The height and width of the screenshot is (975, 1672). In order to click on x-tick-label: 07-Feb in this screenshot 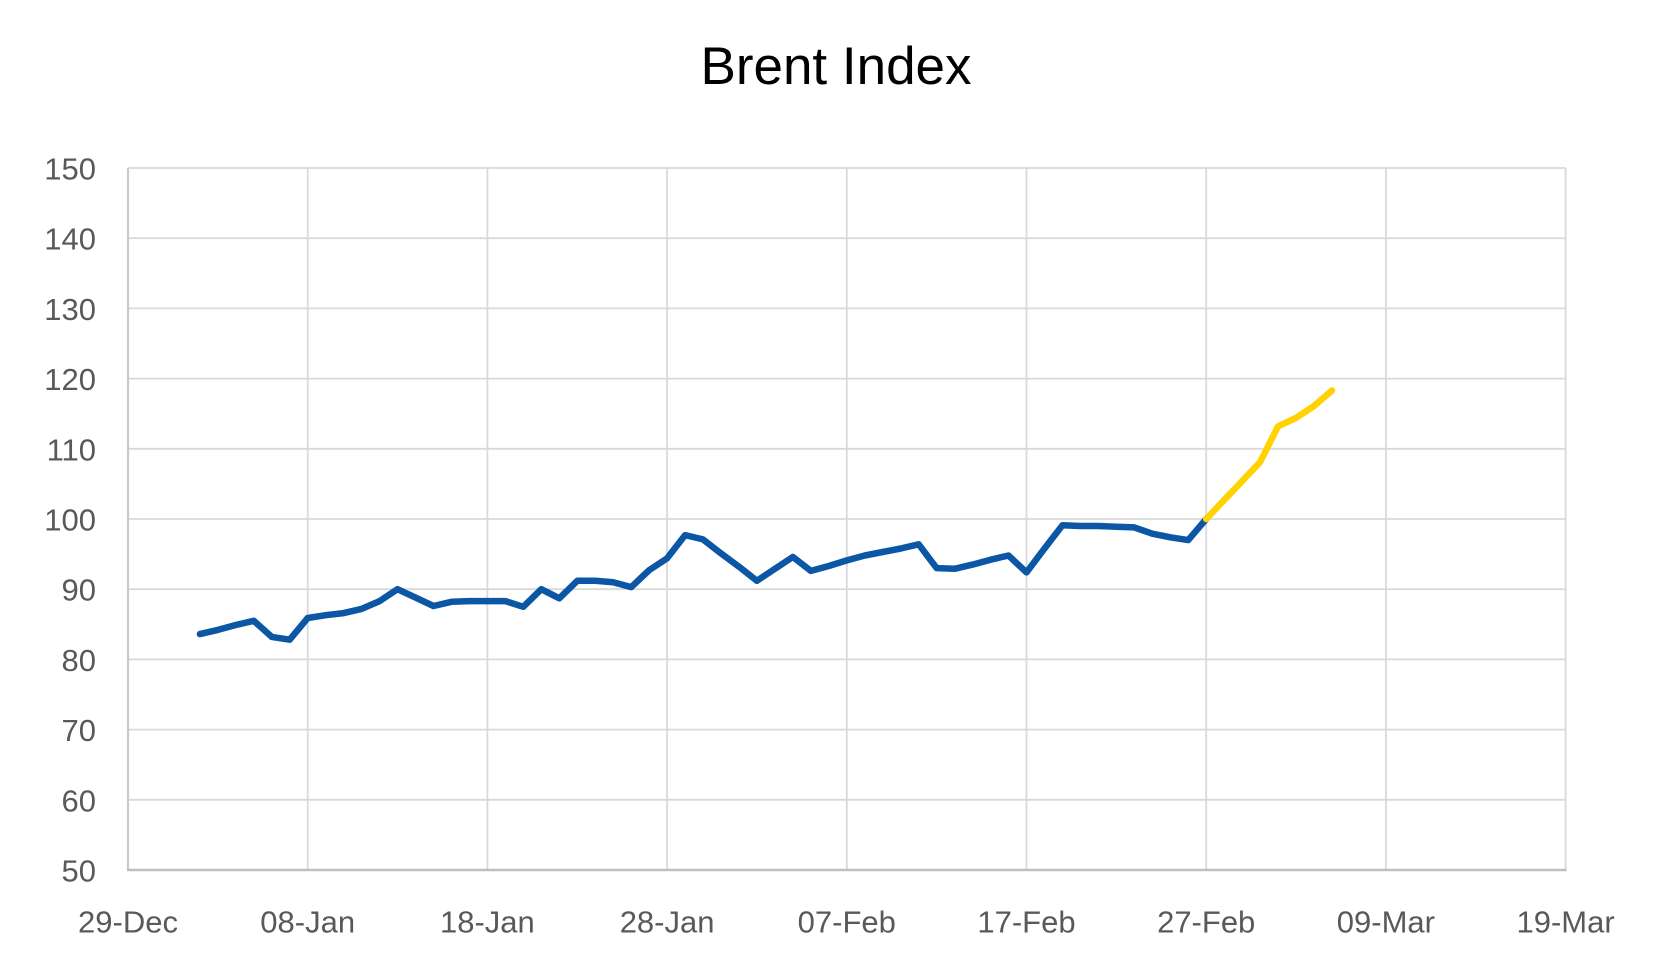, I will do `click(847, 922)`.